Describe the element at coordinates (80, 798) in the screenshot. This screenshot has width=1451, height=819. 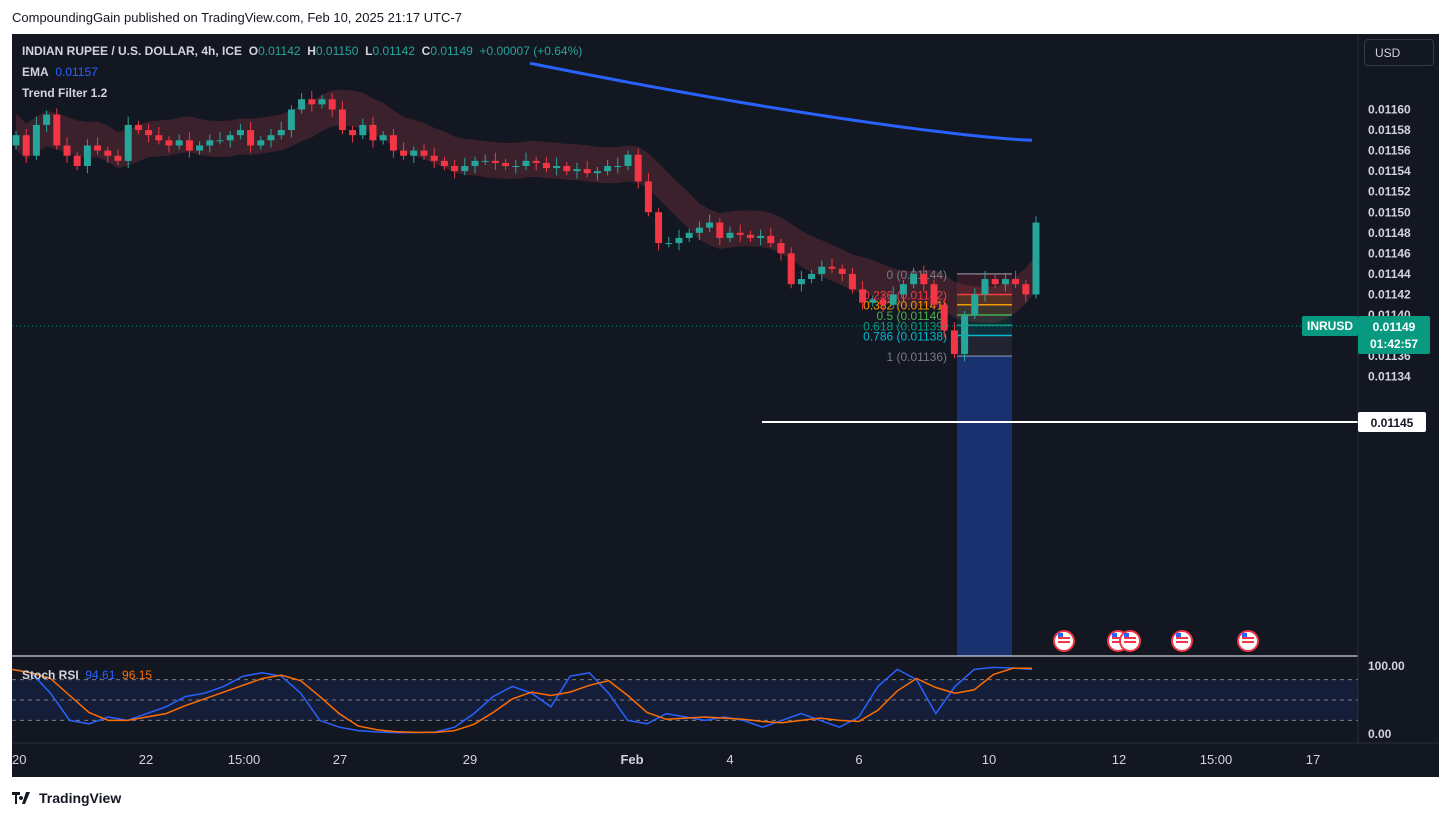
I see `brand-label: TradingView` at that location.